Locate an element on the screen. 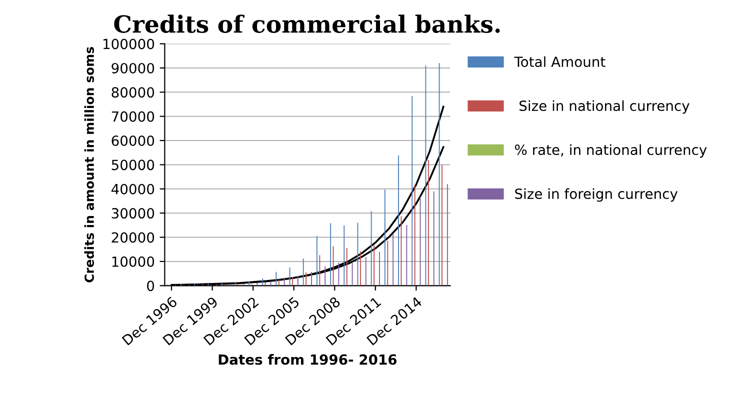 This screenshot has height=417, width=732. y-tick-label: 70000 is located at coordinates (133, 116).